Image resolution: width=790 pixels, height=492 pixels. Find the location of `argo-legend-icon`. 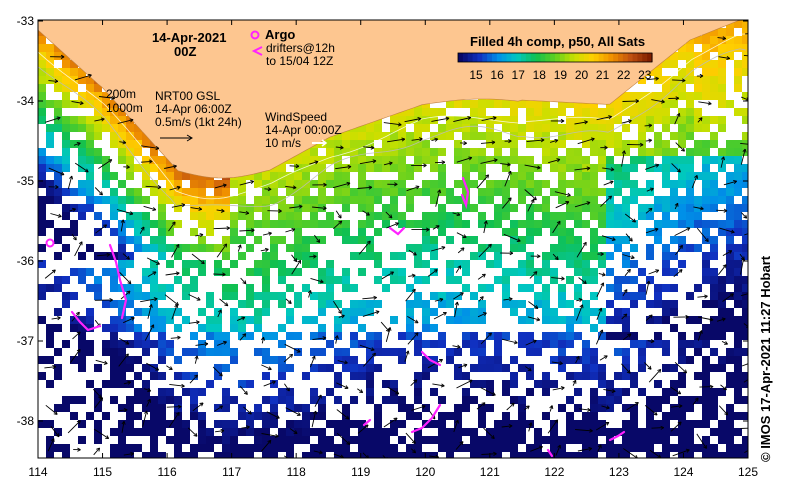

argo-legend-icon is located at coordinates (255, 35).